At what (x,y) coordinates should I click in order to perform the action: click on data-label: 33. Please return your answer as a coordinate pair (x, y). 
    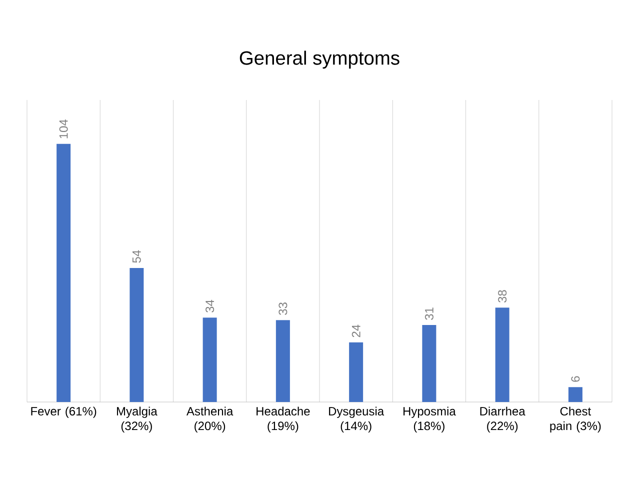
    Looking at the image, I should click on (283, 308).